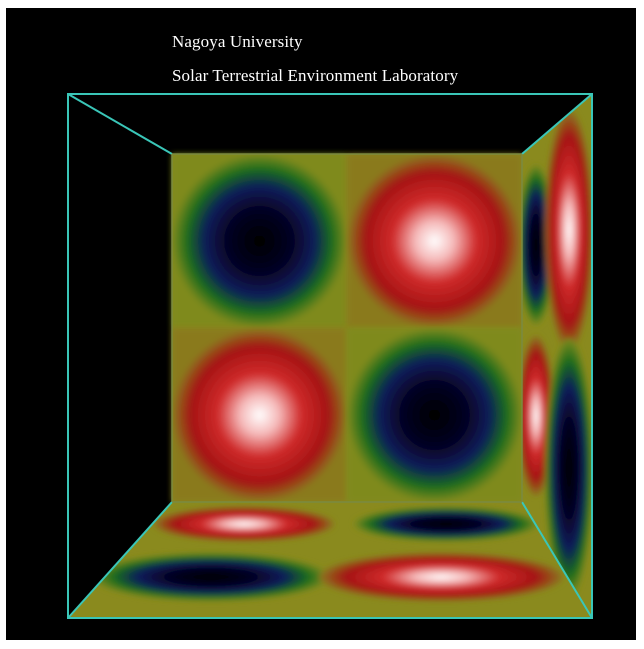  What do you see at coordinates (568, 468) in the screenshot?
I see `right-lobe-lower-front` at bounding box center [568, 468].